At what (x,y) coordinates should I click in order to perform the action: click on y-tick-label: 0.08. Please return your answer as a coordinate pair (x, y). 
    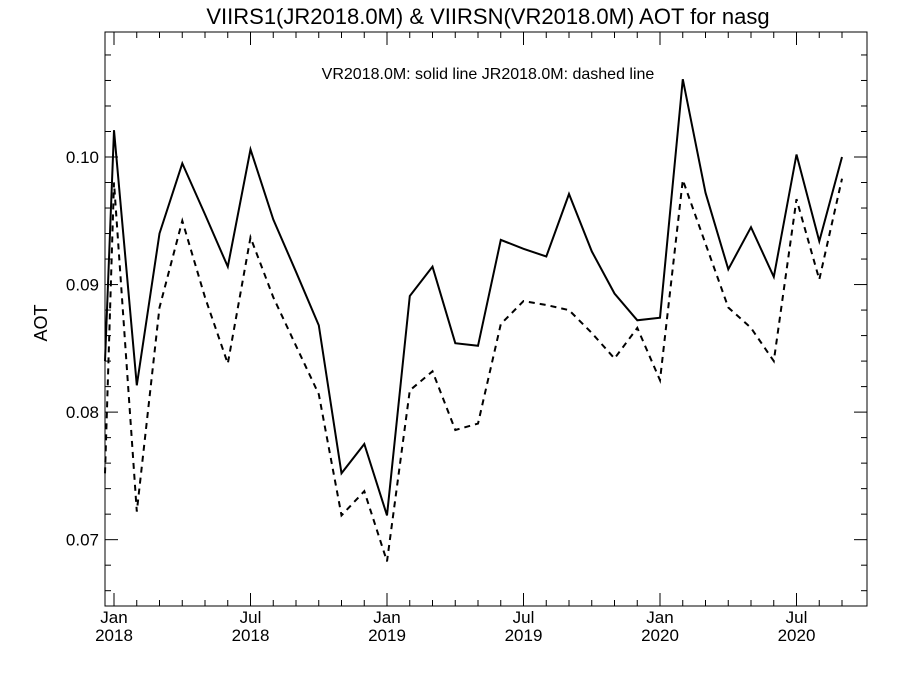
    Looking at the image, I should click on (82, 412).